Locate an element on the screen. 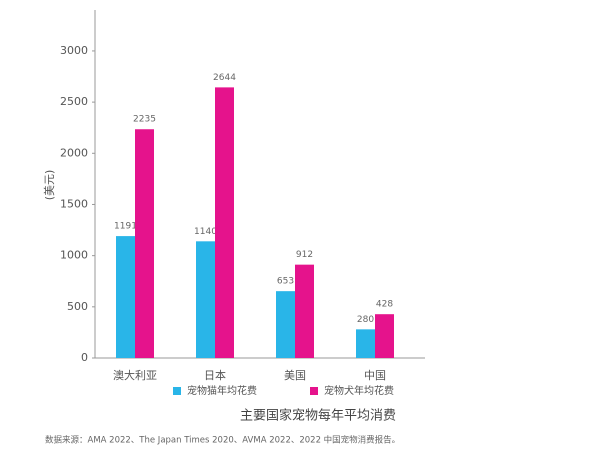 This screenshot has height=450, width=600. value-label: 280 is located at coordinates (365, 320).